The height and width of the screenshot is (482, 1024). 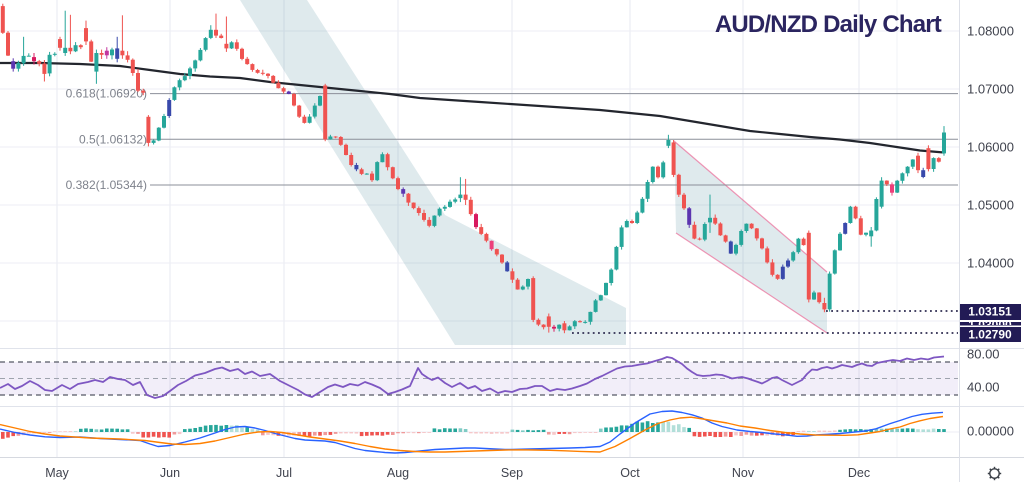 I want to click on svg-text: 0.382(1.05344), so click(x=106, y=185).